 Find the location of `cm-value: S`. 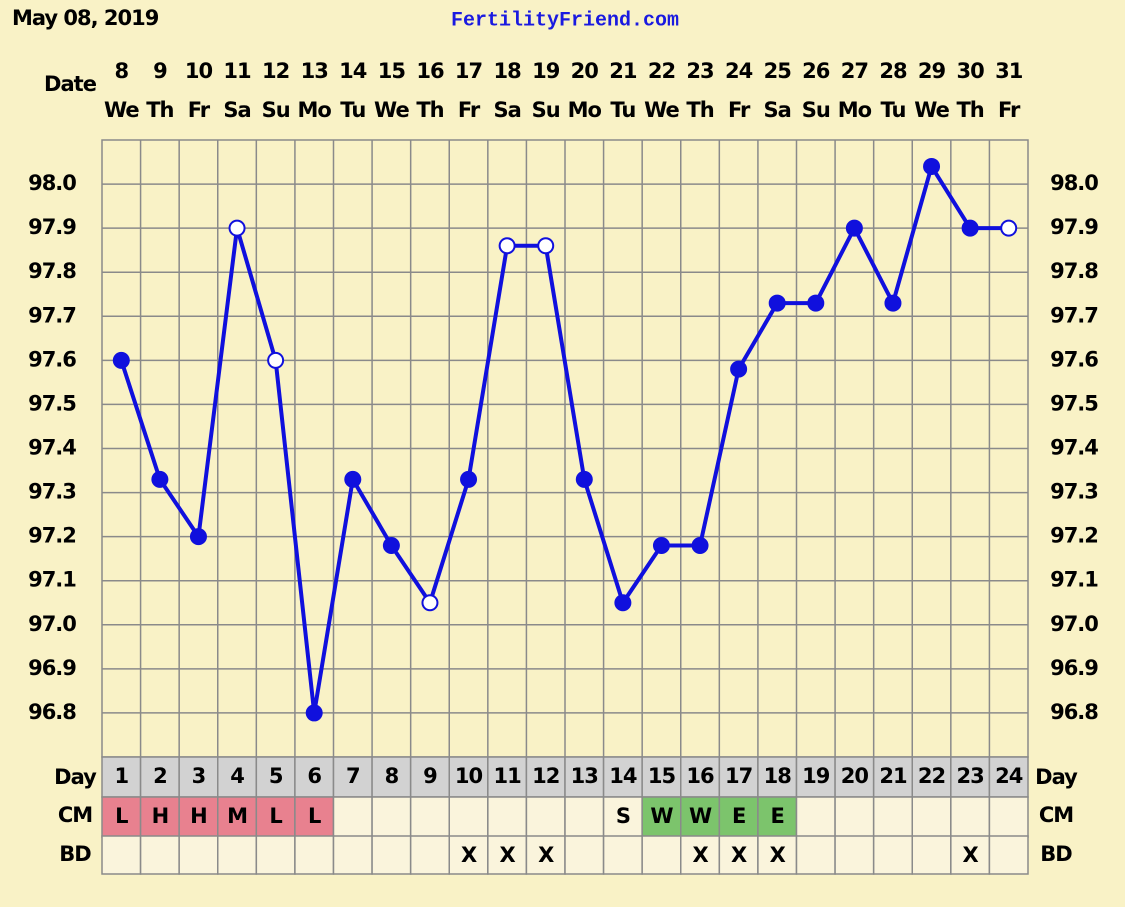

cm-value: S is located at coordinates (623, 816).